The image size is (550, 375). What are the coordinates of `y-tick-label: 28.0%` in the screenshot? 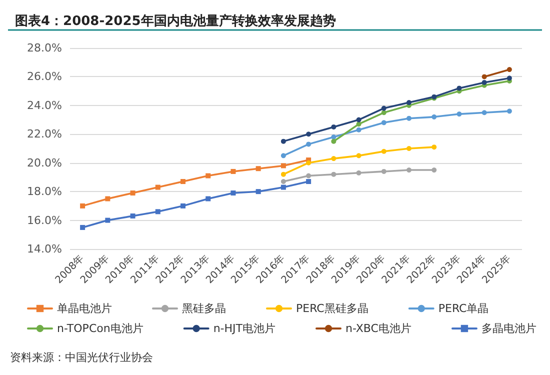 It's located at (44, 48).